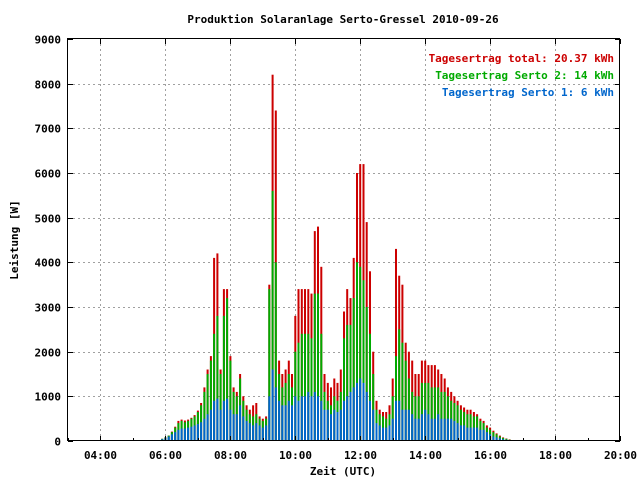 This screenshot has width=640, height=480. Describe the element at coordinates (48, 129) in the screenshot. I see `y-tick-label: 7000` at that location.